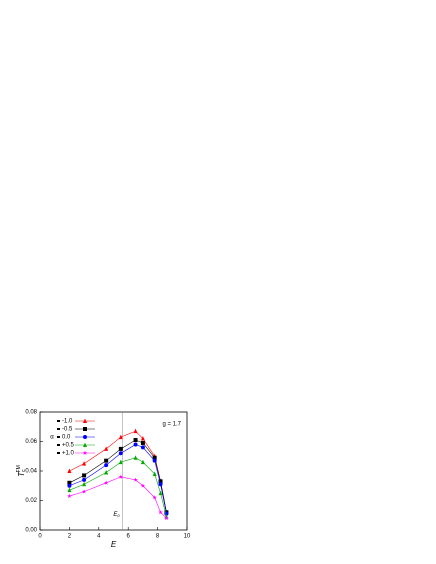  Describe the element at coordinates (67, 430) in the screenshot. I see `legend-label: -0.5` at that location.